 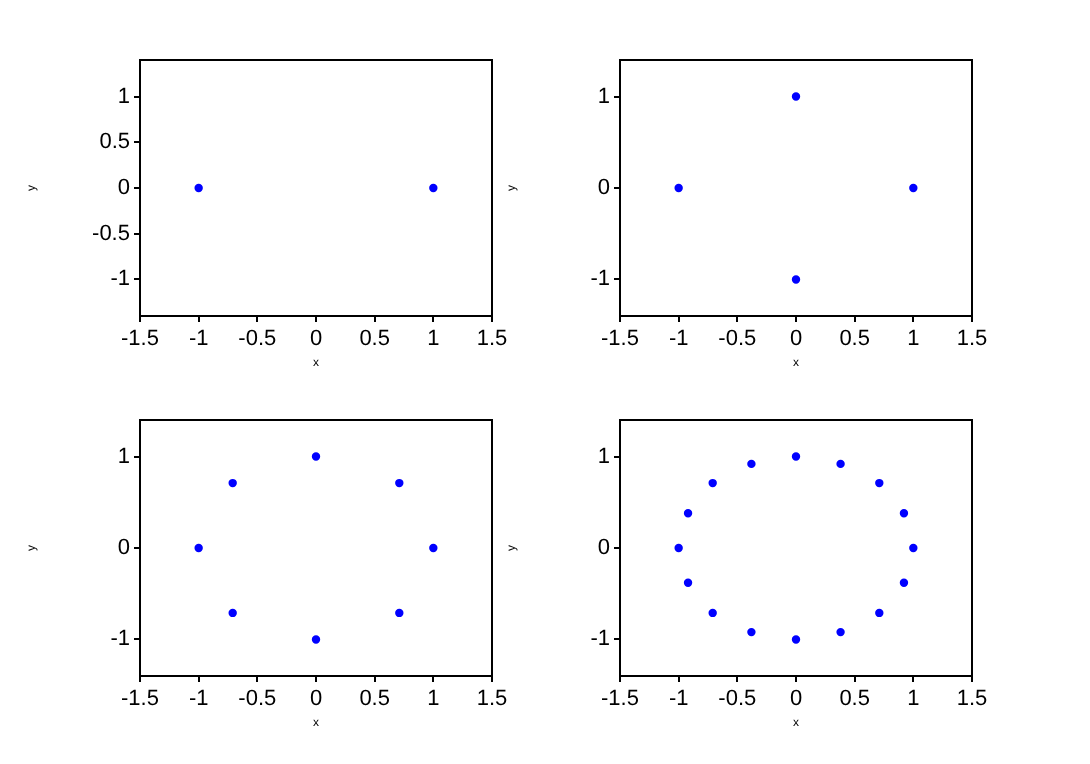 I want to click on y-tick-label: 0.5, so click(x=114, y=142).